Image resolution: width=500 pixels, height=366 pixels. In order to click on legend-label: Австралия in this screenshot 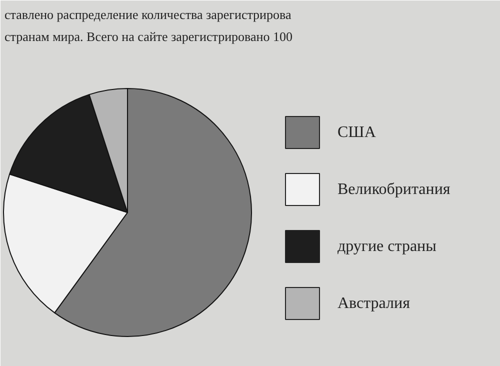, I will do `click(374, 303)`.